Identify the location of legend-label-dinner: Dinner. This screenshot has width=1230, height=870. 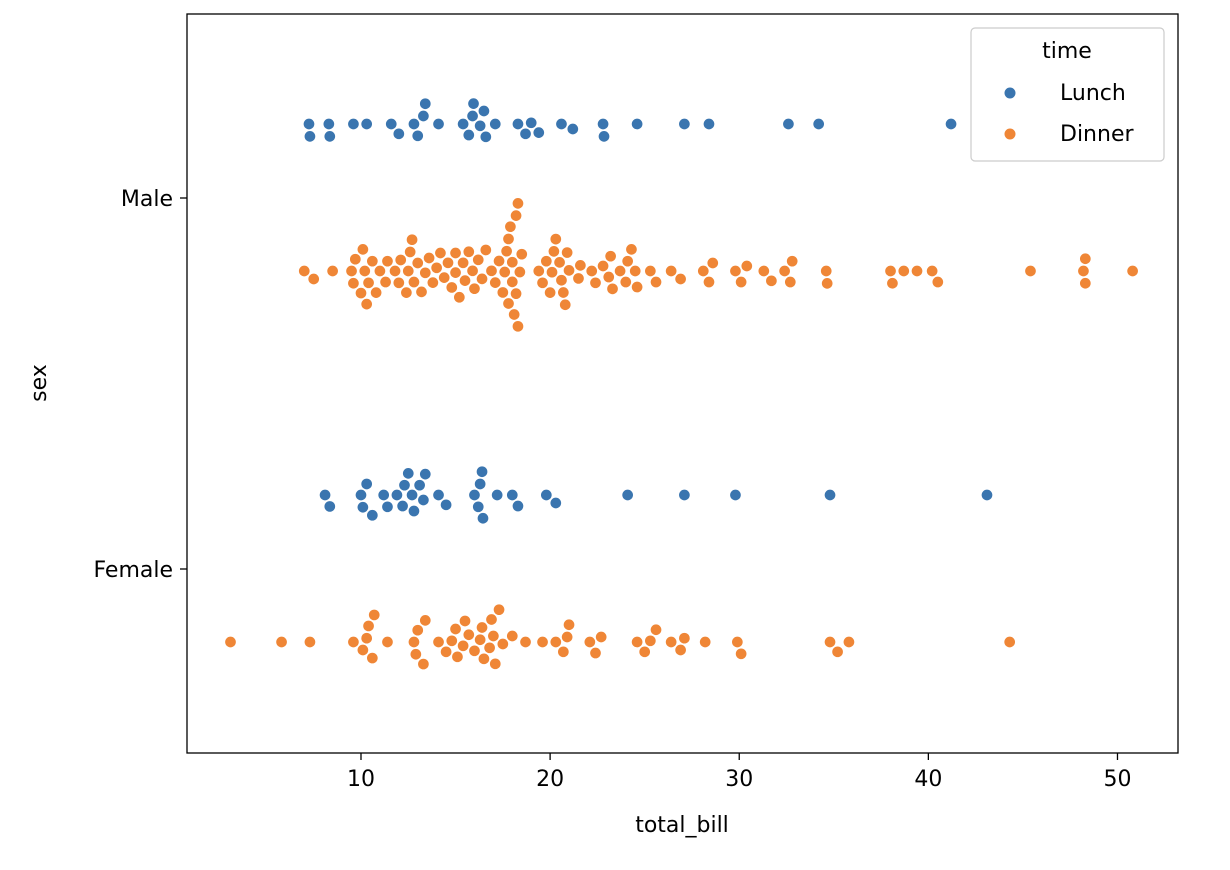
(1097, 134).